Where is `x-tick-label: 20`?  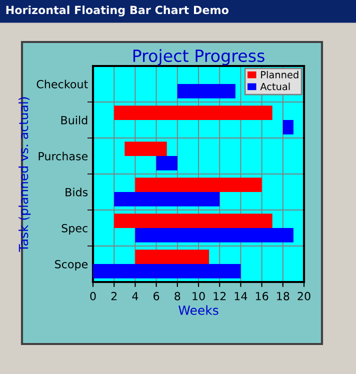 x-tick-label: 20 is located at coordinates (304, 296).